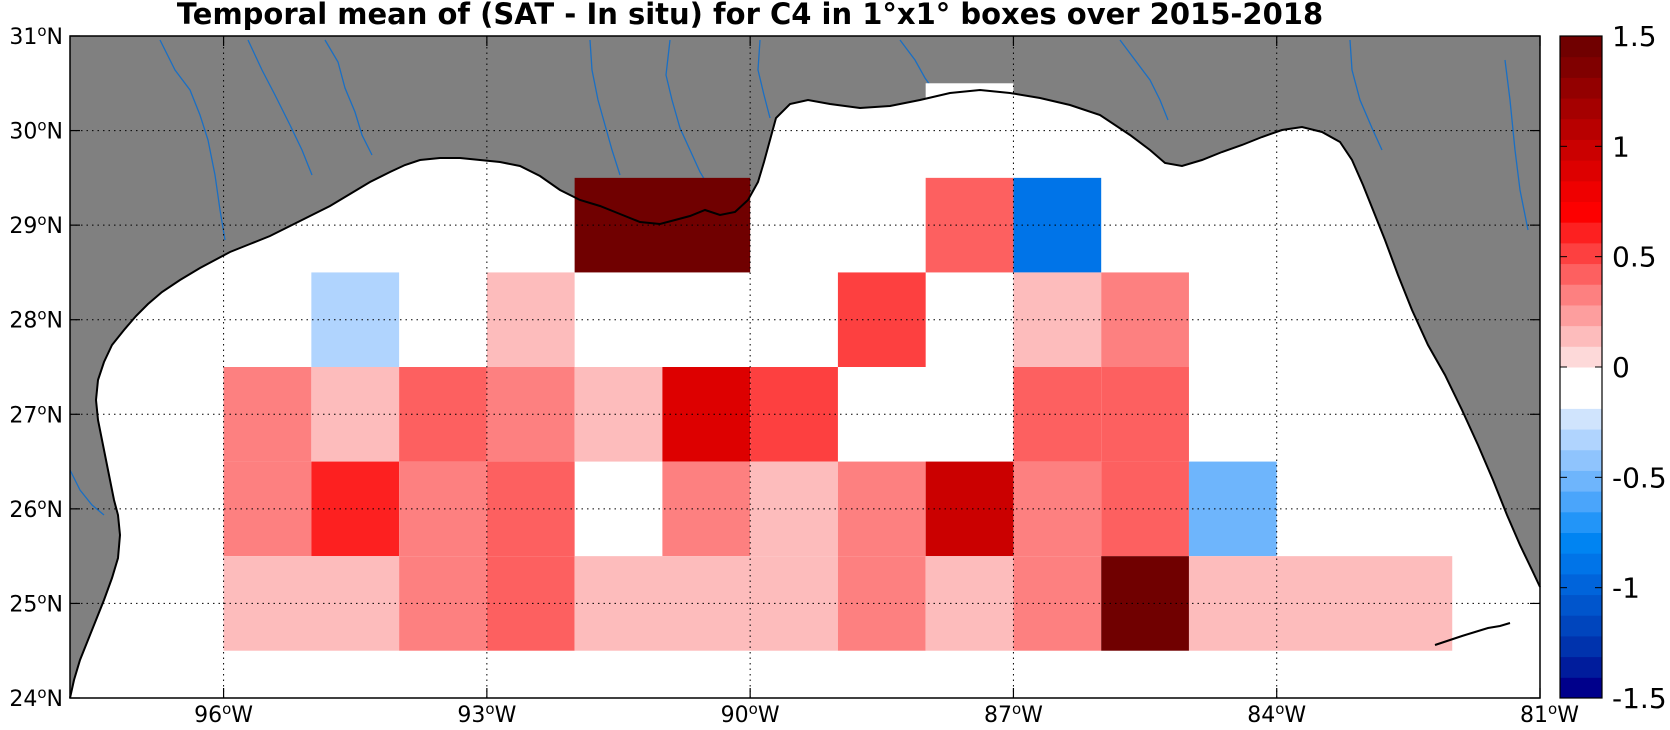 The width and height of the screenshot is (1670, 730). What do you see at coordinates (36, 225) in the screenshot?
I see `y-tick-label: 29oN` at bounding box center [36, 225].